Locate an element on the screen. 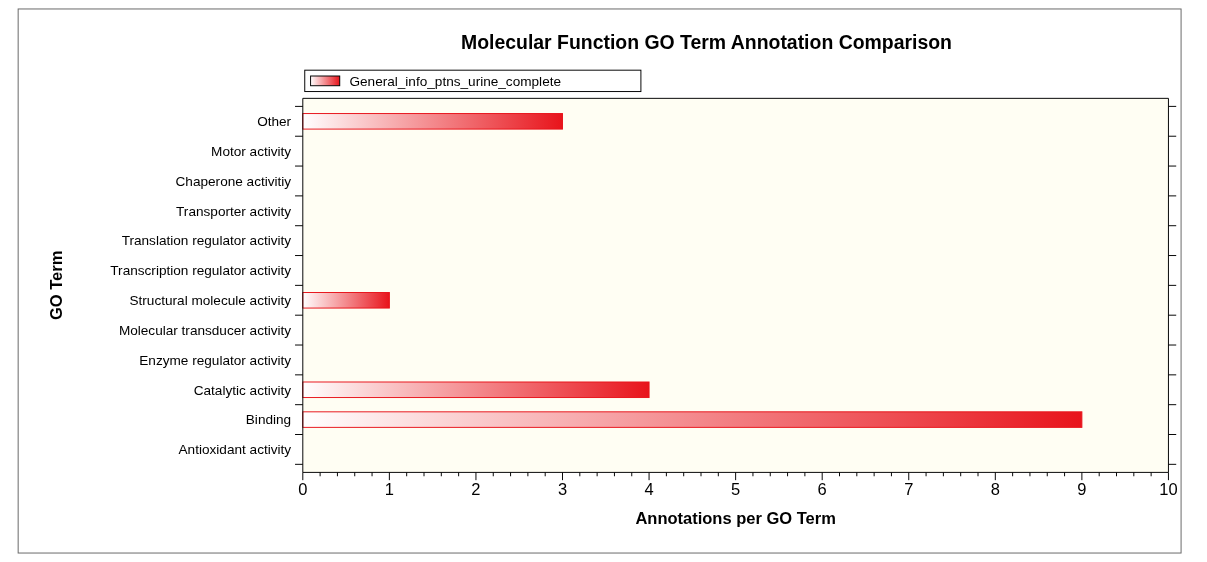 The image size is (1207, 562). x-tick-label: 4 is located at coordinates (649, 488).